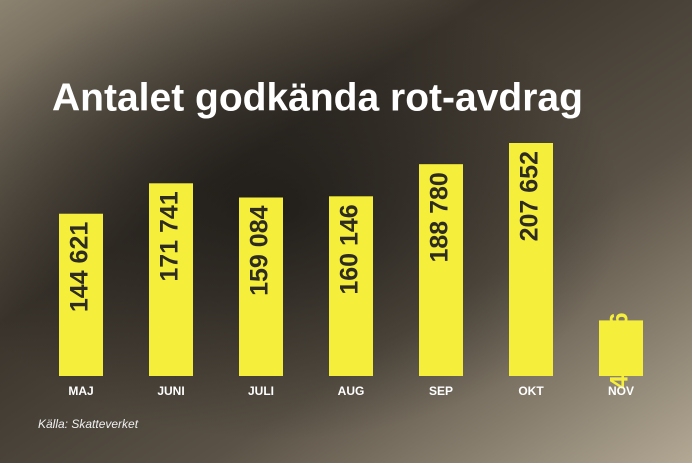  I want to click on source: Källa: Skatteverket, so click(88, 424).